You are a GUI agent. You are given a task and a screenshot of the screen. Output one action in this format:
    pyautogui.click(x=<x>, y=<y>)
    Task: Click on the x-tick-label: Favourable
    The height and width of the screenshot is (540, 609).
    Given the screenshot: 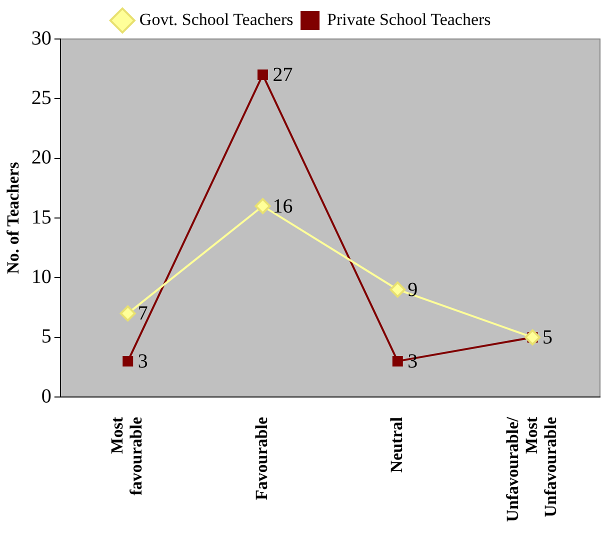 What is the action you would take?
    pyautogui.click(x=262, y=458)
    